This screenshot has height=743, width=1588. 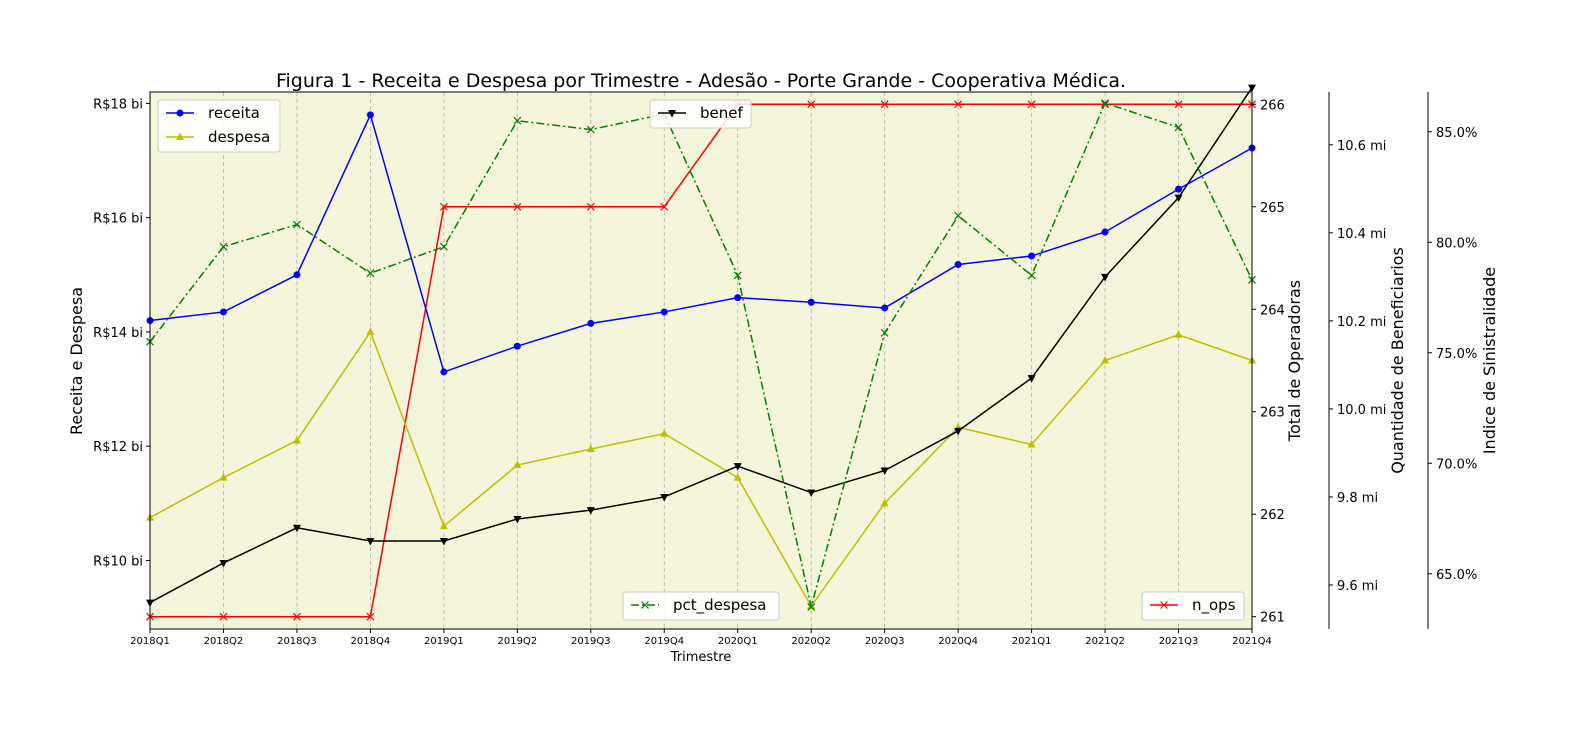 I want to click on right1-tick-label: 264, so click(x=1272, y=310).